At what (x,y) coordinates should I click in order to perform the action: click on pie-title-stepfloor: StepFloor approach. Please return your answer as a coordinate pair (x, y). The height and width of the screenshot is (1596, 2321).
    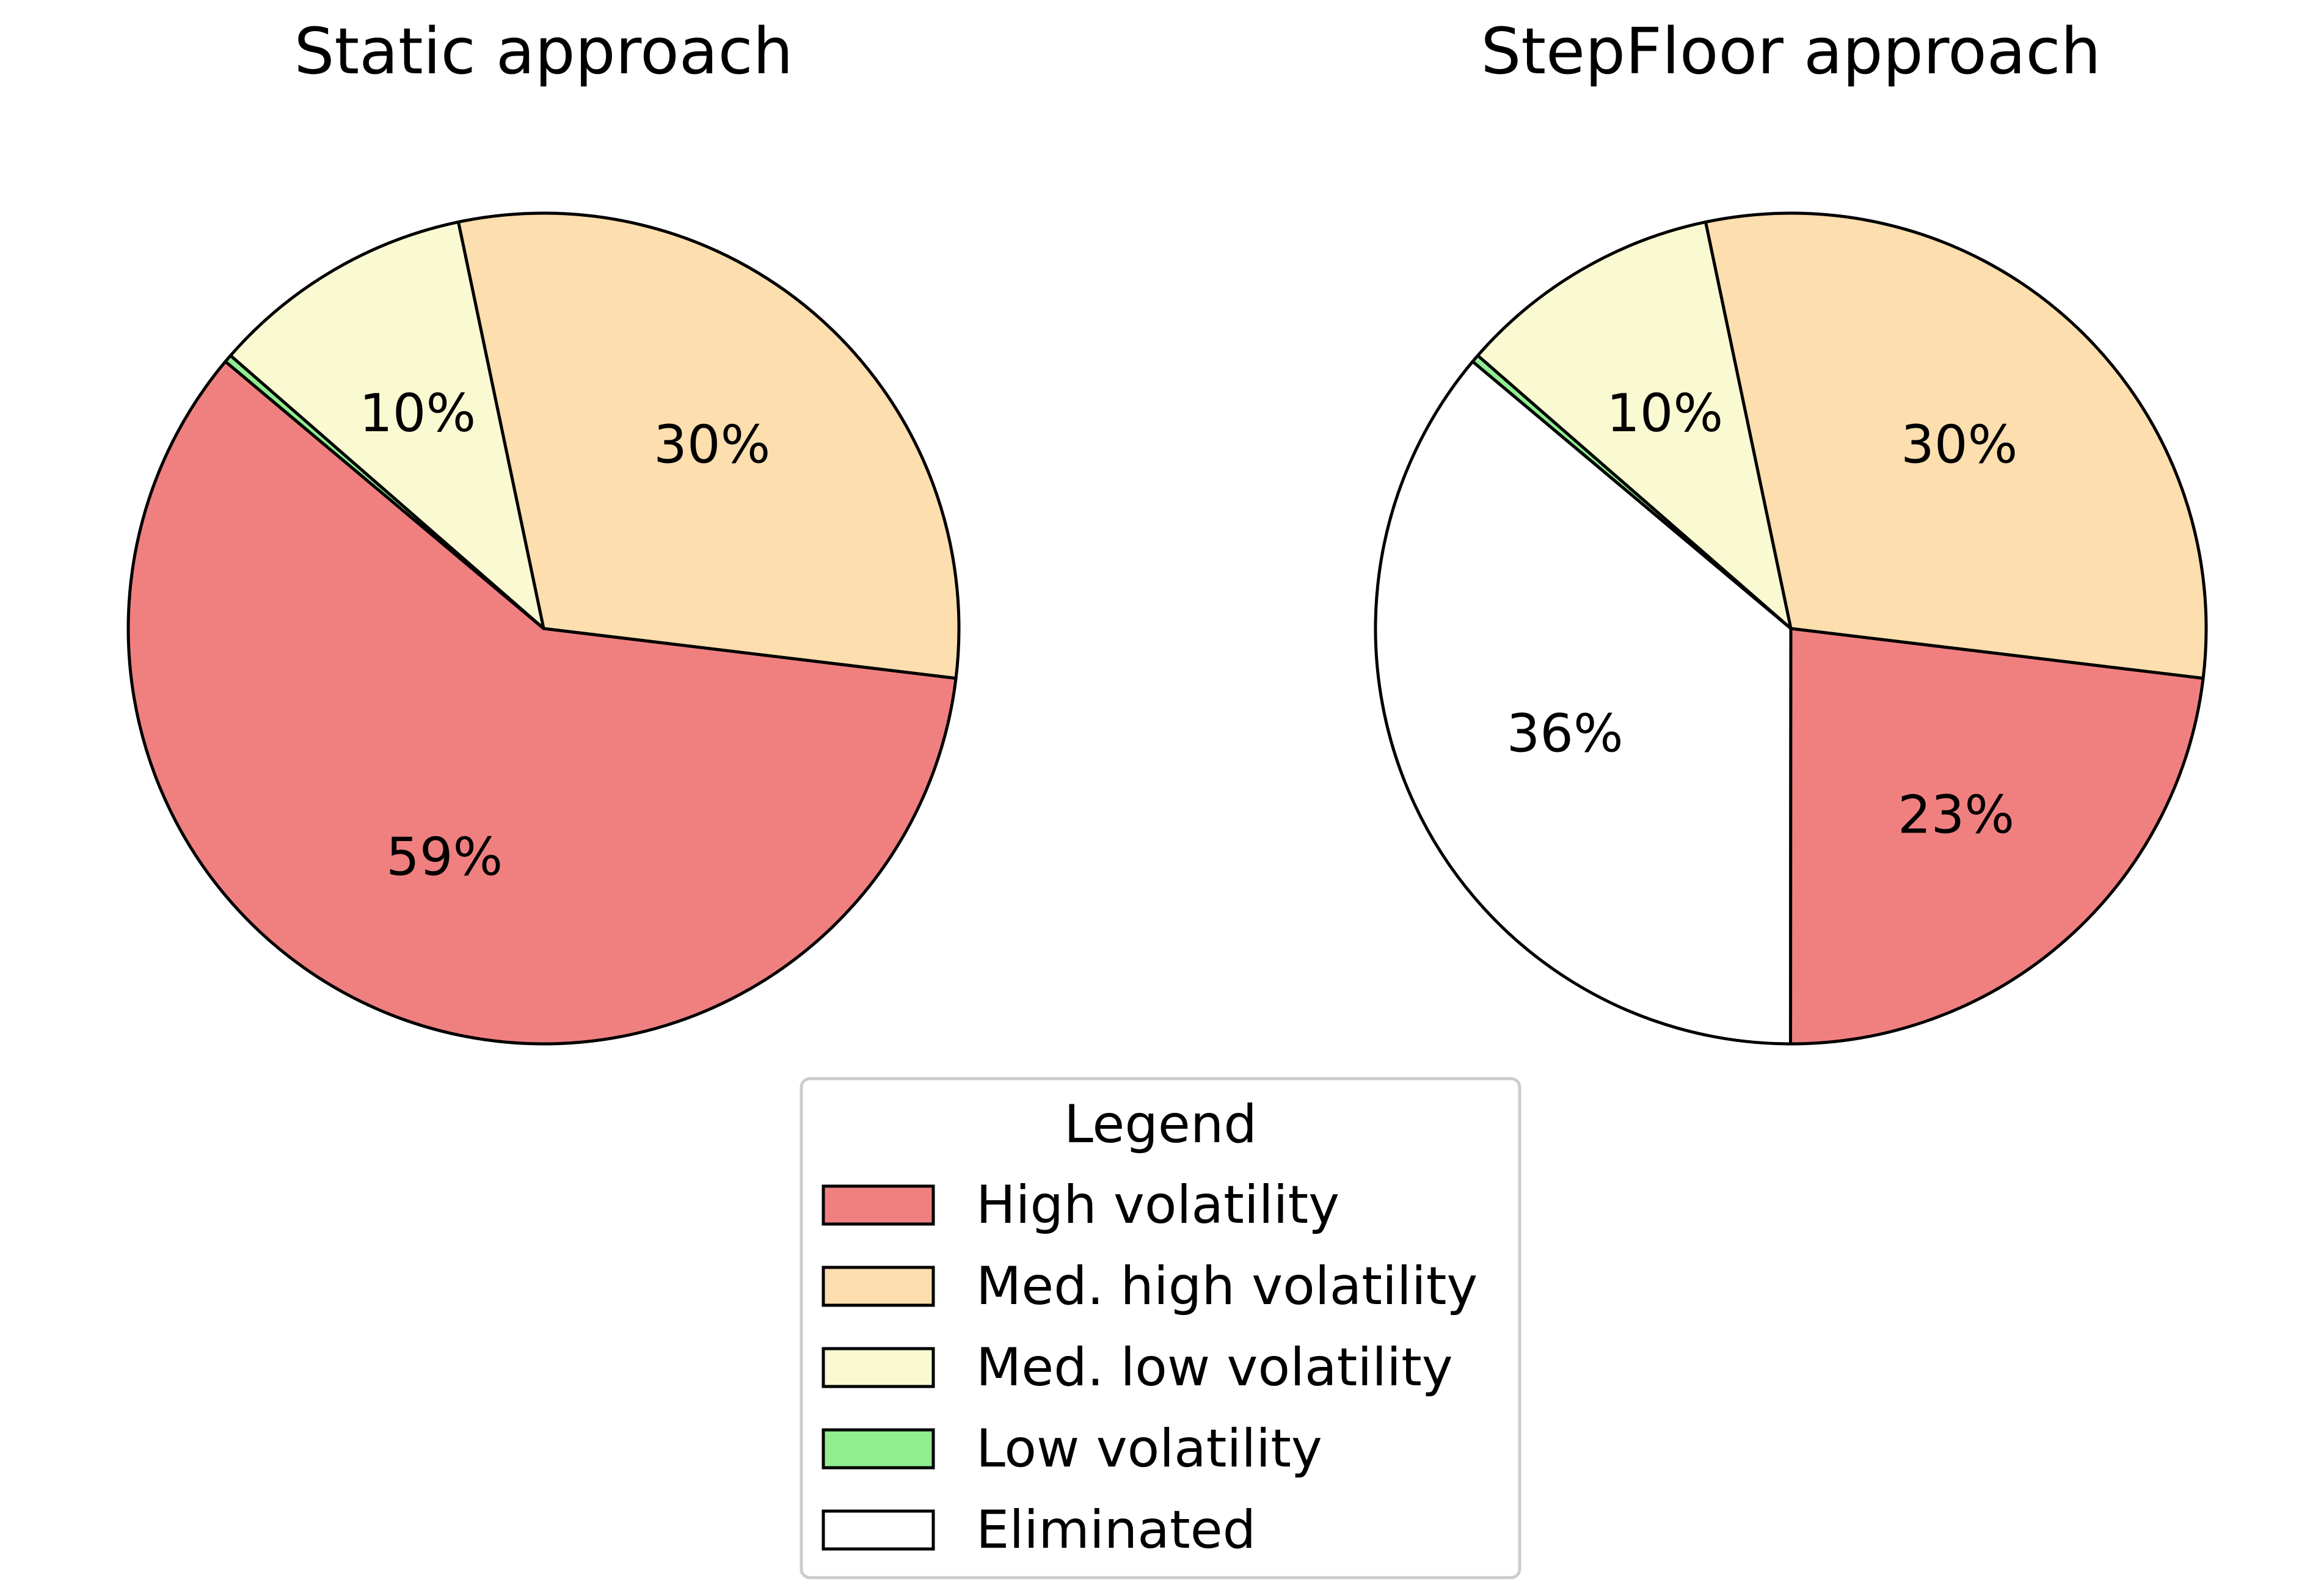
    Looking at the image, I should click on (1791, 52).